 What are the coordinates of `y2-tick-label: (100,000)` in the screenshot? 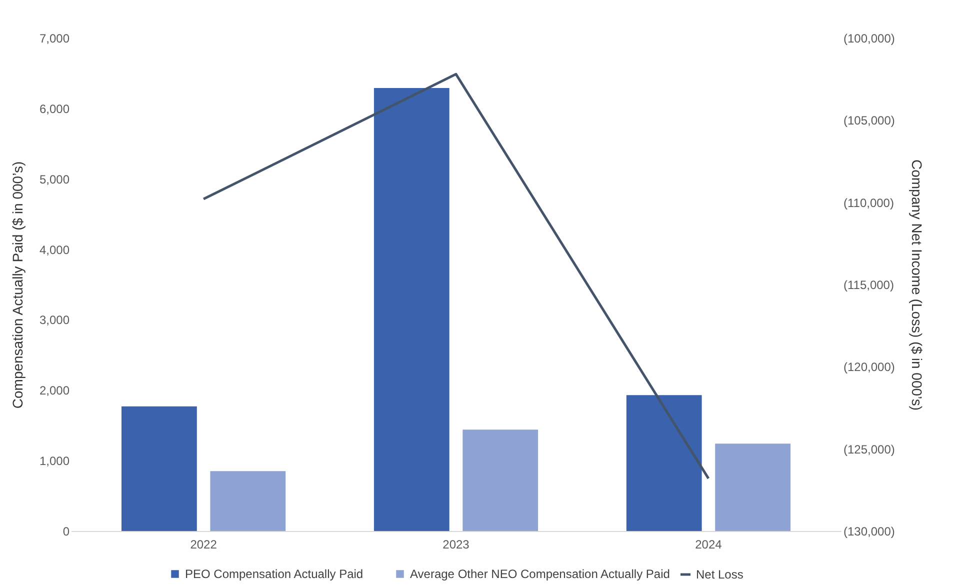 It's located at (869, 39).